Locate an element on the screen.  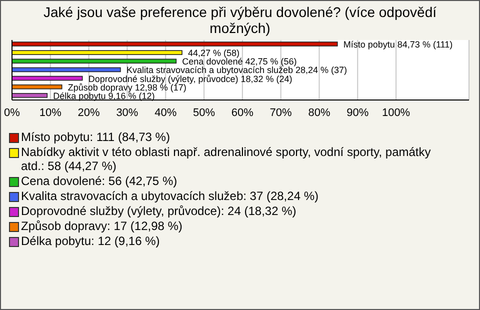
x-tick-label: 30% is located at coordinates (127, 112).